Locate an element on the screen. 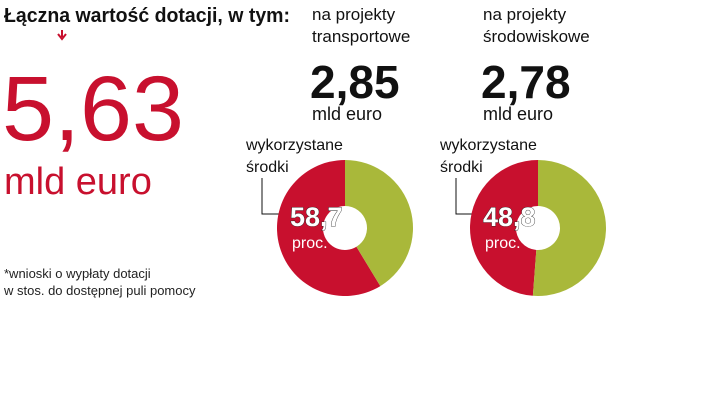 The height and width of the screenshot is (401, 720). total-value: 5,63 is located at coordinates (93, 109).